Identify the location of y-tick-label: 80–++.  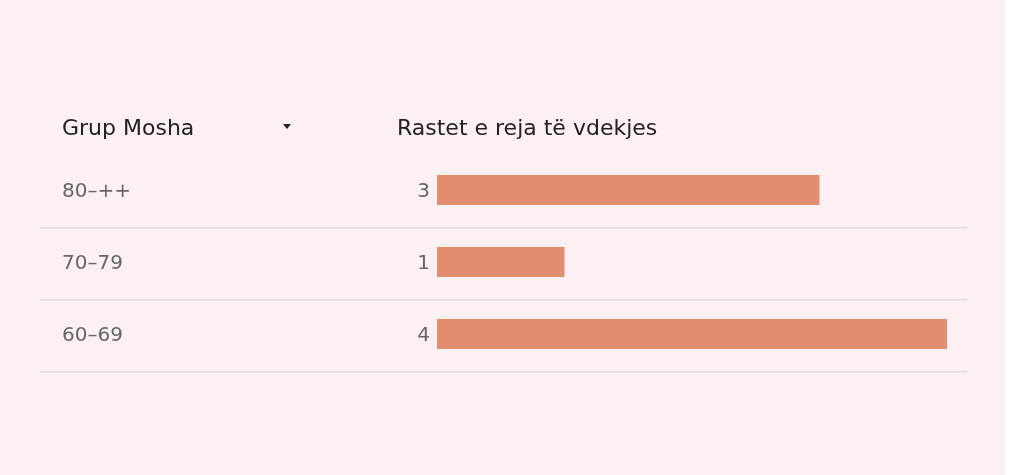
(96, 190).